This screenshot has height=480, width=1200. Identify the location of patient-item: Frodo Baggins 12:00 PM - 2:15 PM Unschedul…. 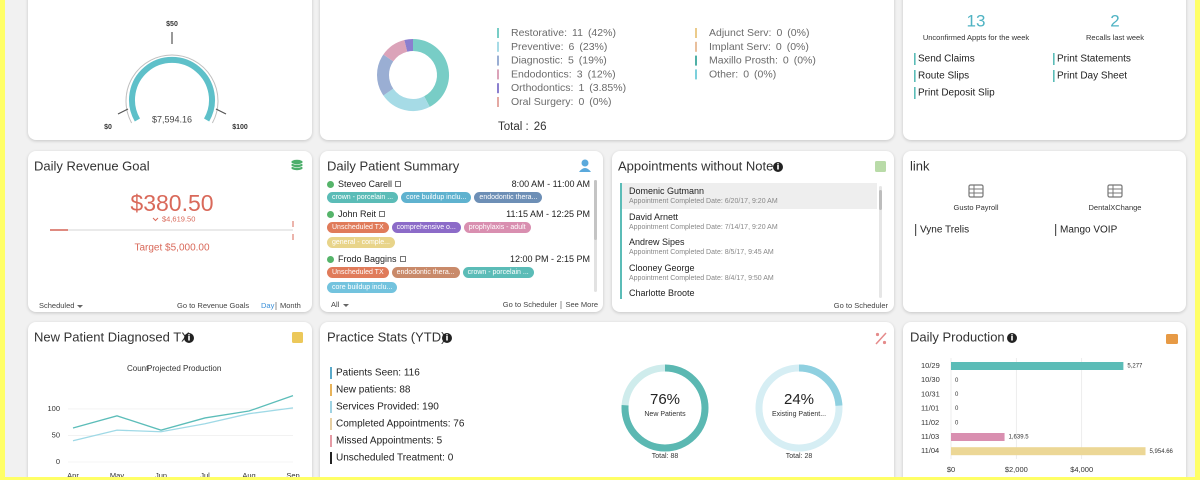
(459, 273).